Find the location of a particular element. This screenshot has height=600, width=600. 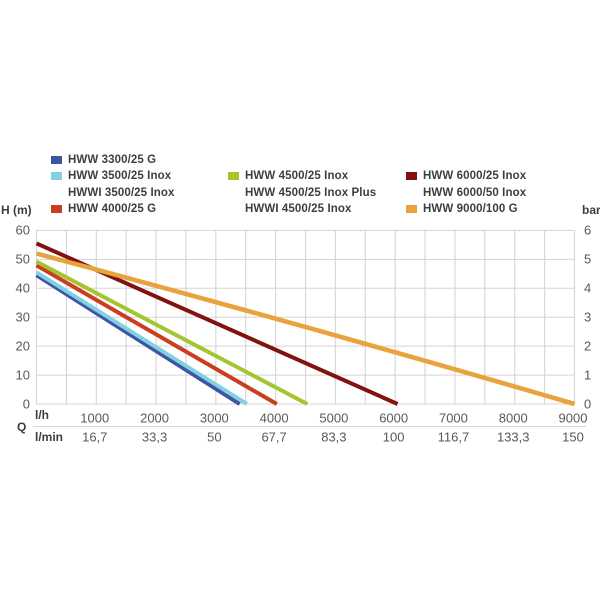

y-tick-right: 2 is located at coordinates (588, 346).